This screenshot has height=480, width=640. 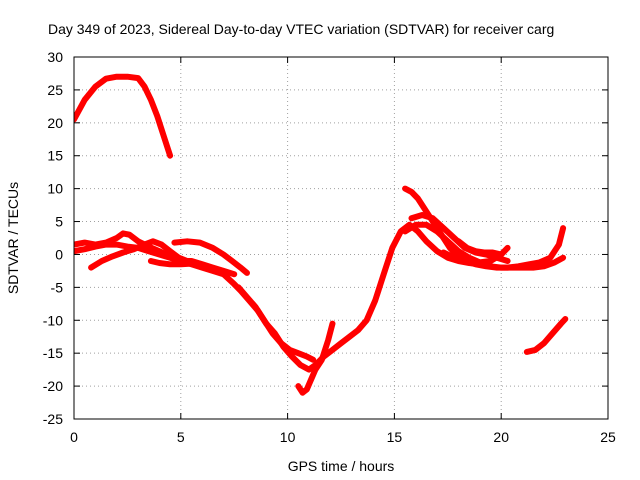 What do you see at coordinates (608, 437) in the screenshot?
I see `x-tick-label: 25` at bounding box center [608, 437].